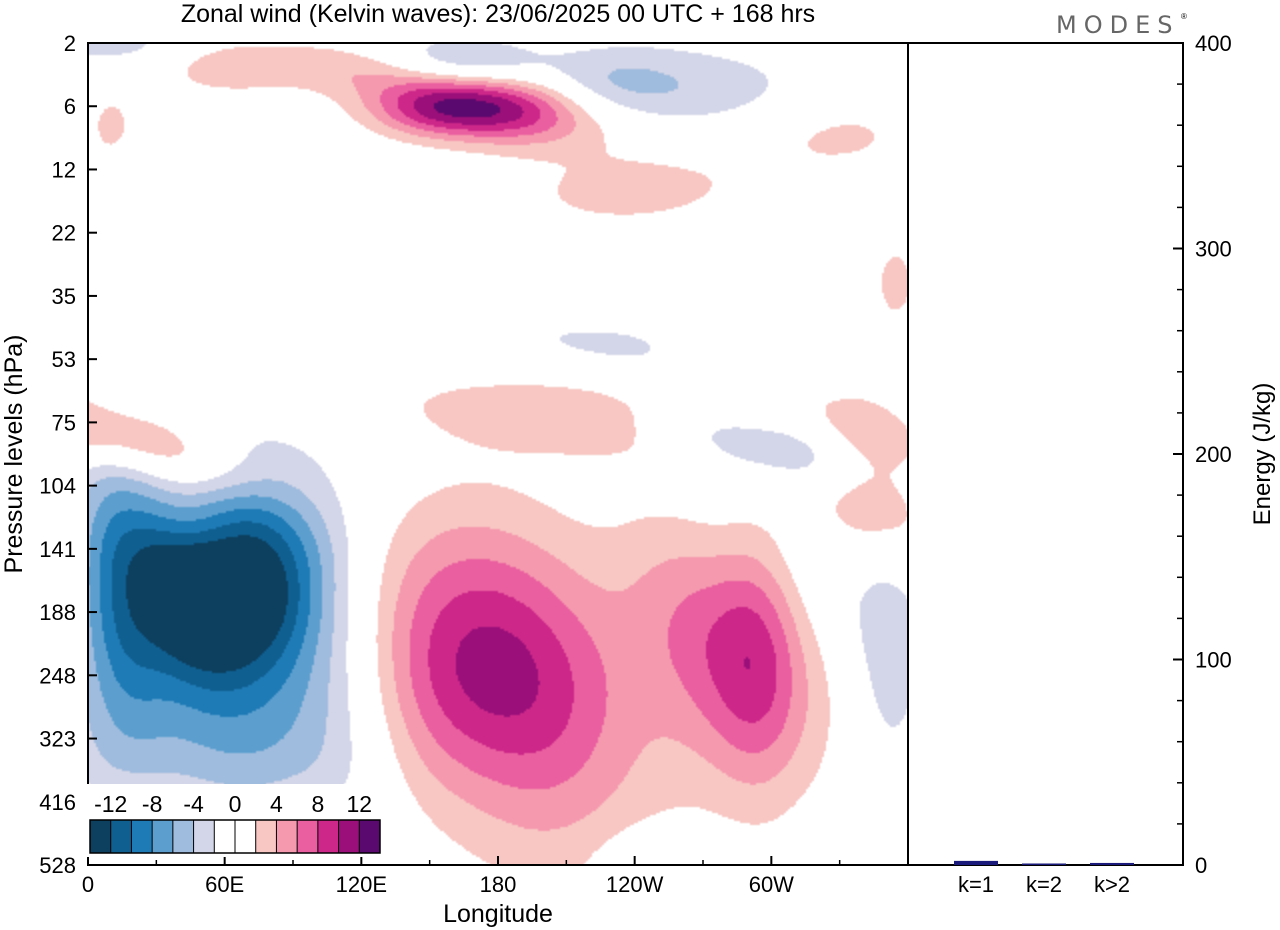 The width and height of the screenshot is (1280, 930). What do you see at coordinates (1262, 454) in the screenshot?
I see `energy-axis-label: Energy (J/kg)` at bounding box center [1262, 454].